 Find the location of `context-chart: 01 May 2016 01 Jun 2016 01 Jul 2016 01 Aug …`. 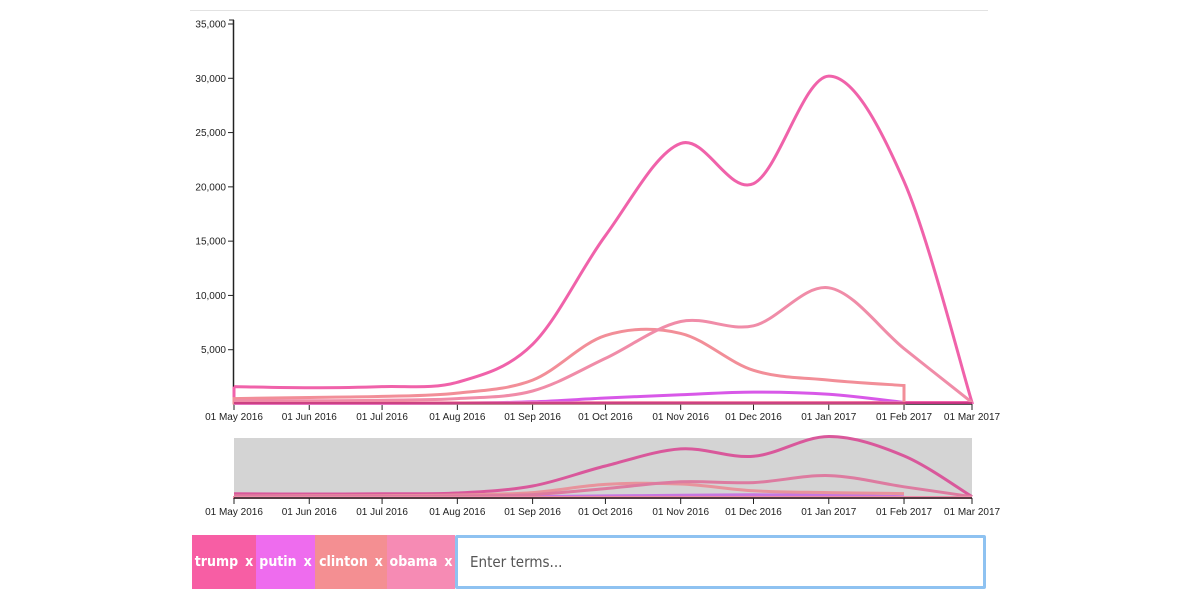

context-chart: 01 May 2016 01 Jun 2016 01 Jul 2016 01 Aug … is located at coordinates (603, 476).